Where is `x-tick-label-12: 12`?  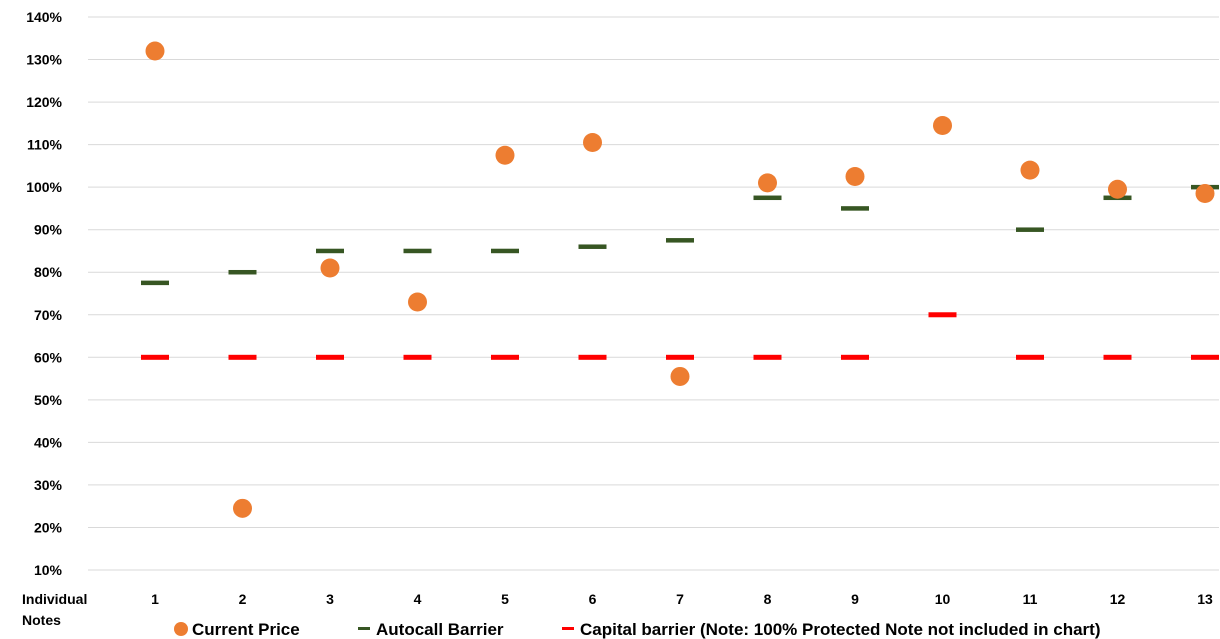
x-tick-label-12: 12 is located at coordinates (1118, 599).